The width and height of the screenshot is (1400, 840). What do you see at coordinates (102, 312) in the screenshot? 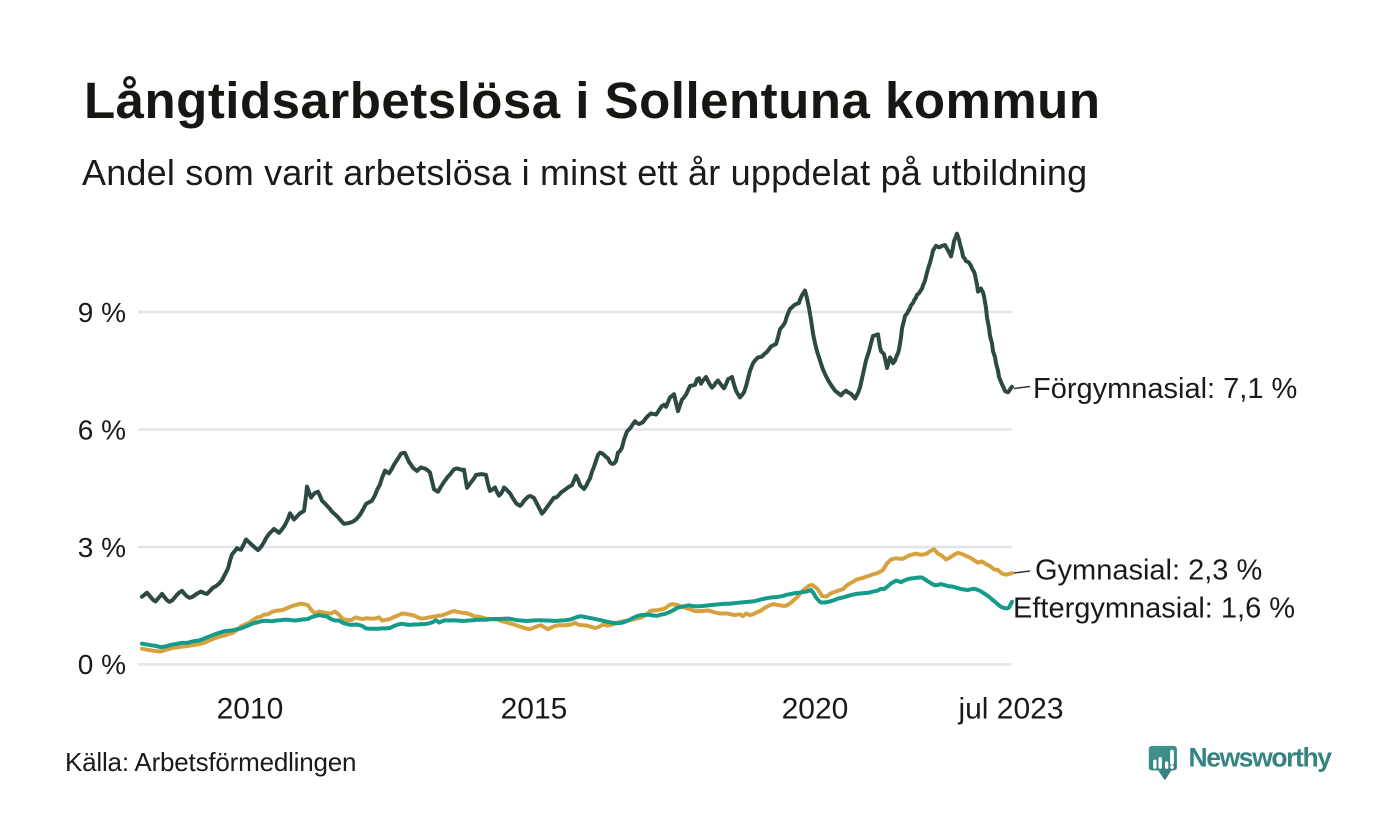
I see `svg-text: 9 %` at bounding box center [102, 312].